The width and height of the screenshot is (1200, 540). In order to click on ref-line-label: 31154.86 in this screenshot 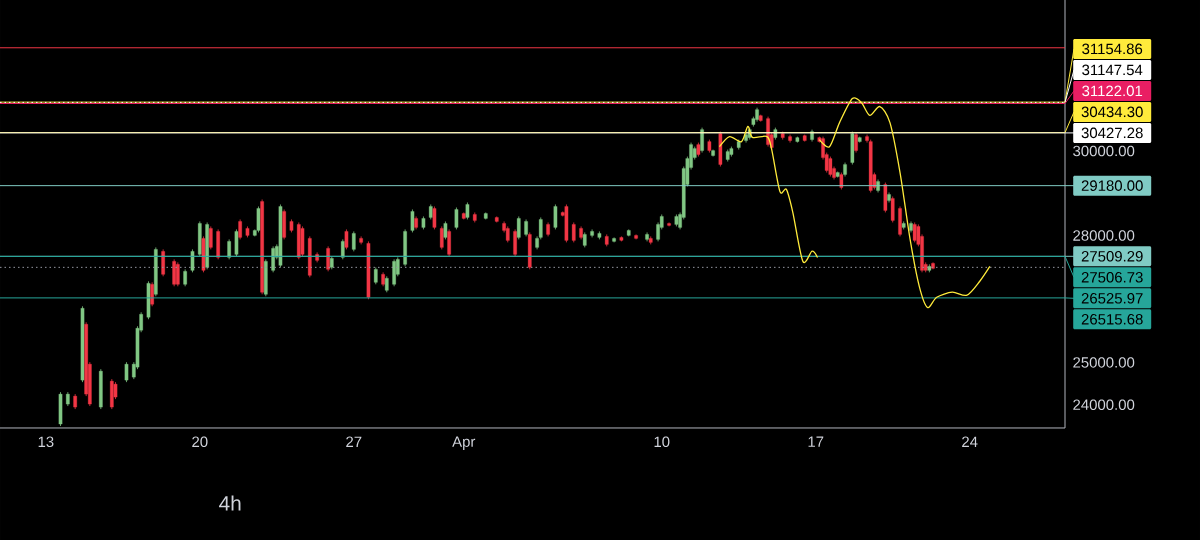, I will do `click(1112, 49)`.